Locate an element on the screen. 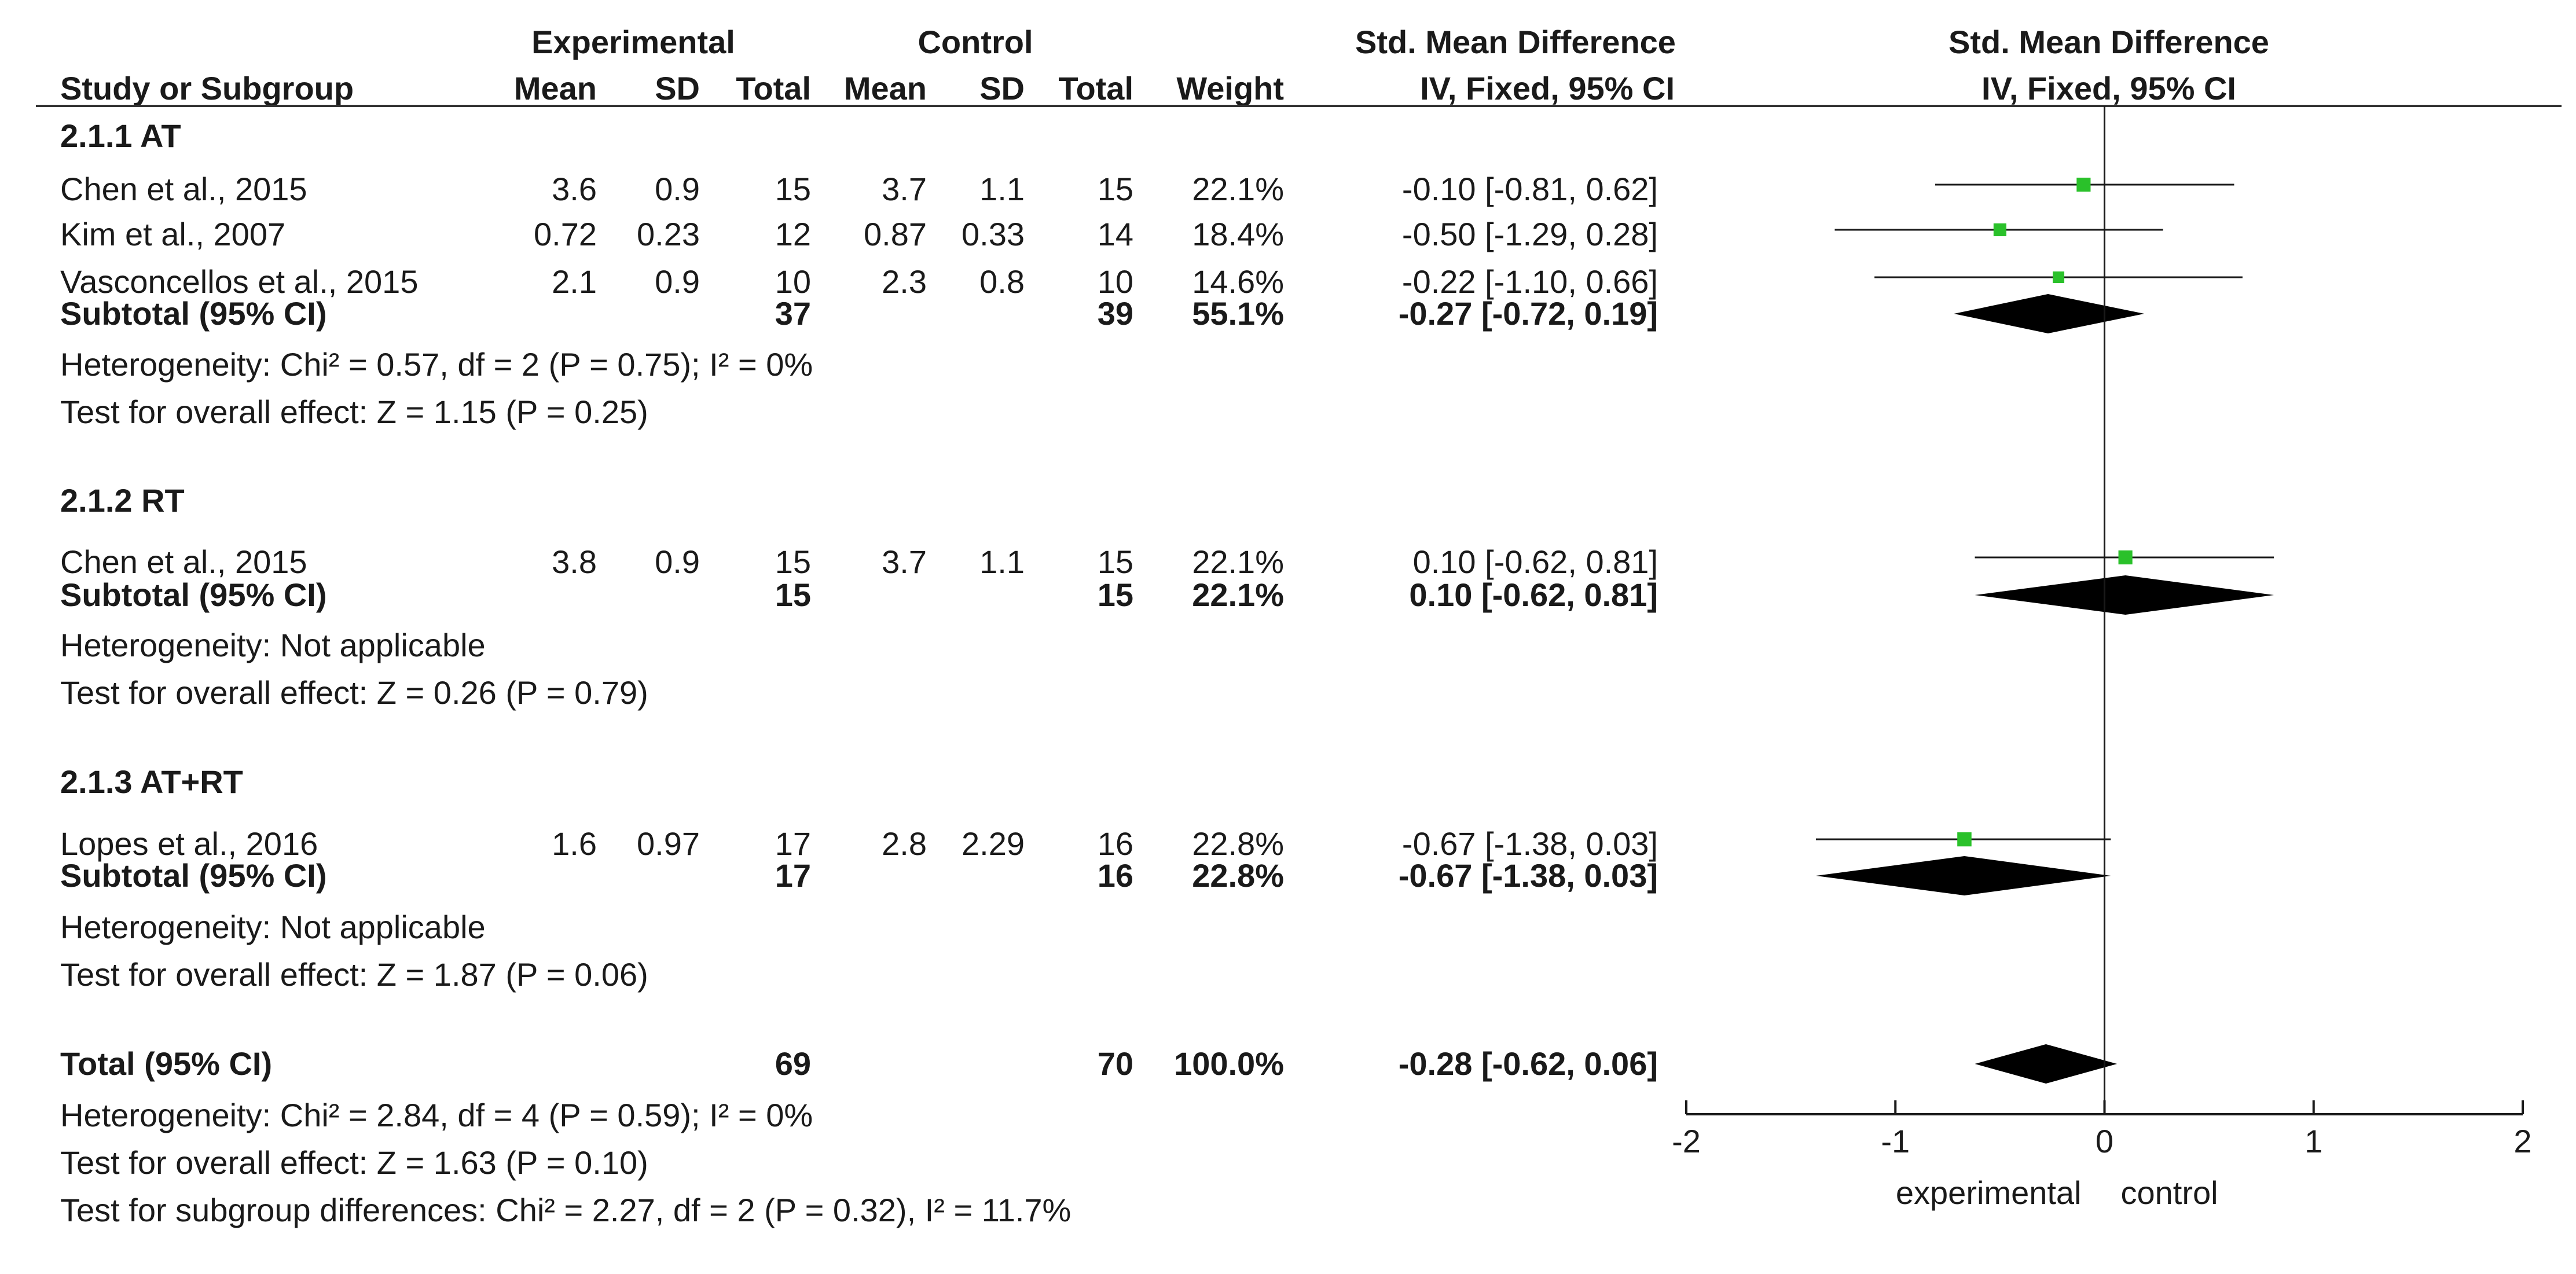 The height and width of the screenshot is (1274, 2576). exp-sd-value: 0.97 is located at coordinates (668, 843).